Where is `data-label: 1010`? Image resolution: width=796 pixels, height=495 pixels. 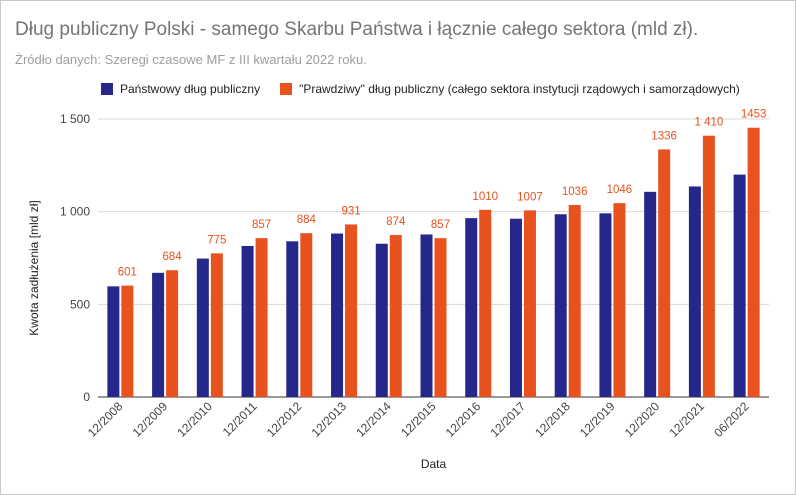
data-label: 1010 is located at coordinates (485, 197).